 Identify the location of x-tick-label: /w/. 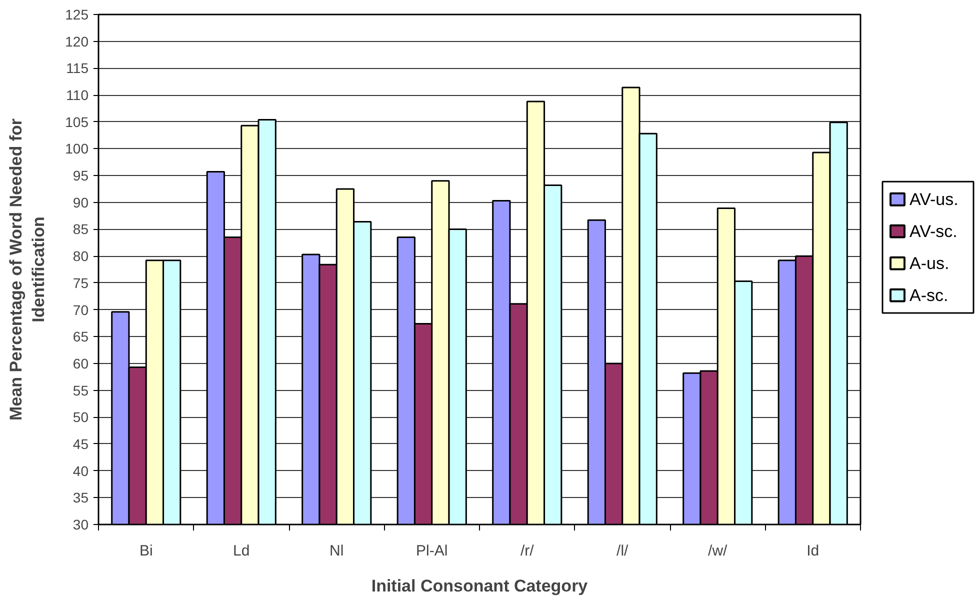
(718, 551).